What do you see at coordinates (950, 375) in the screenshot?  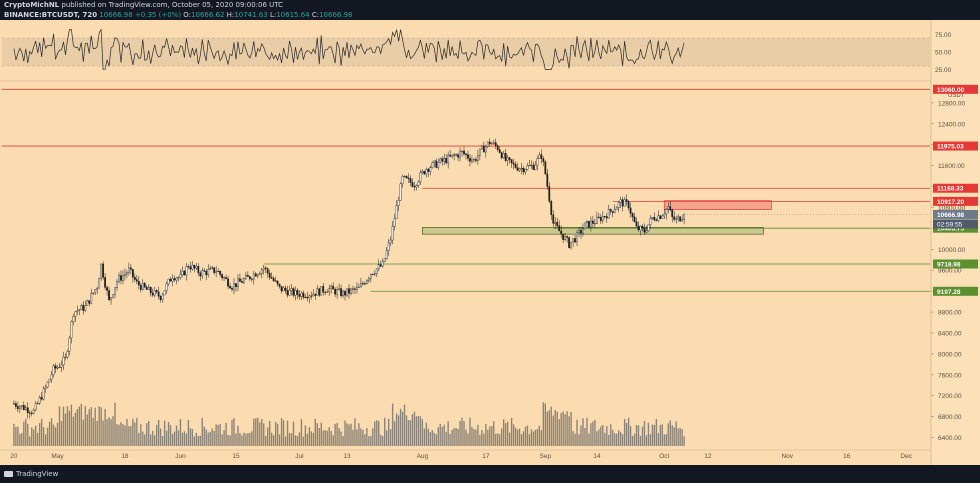 I see `price-tick-label: 7600.00` at bounding box center [950, 375].